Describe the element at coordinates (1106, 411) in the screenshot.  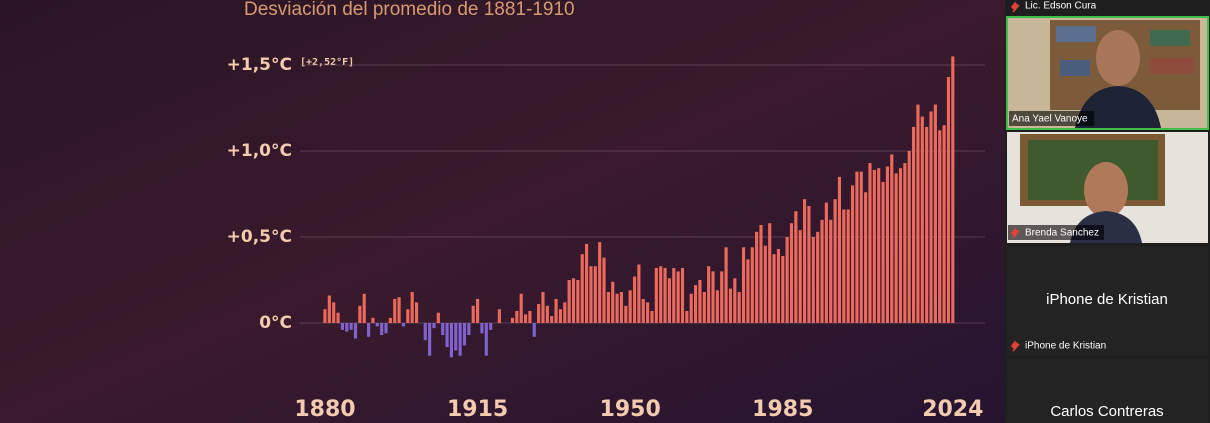
I see `participant-name: Carlos Contreras` at that location.